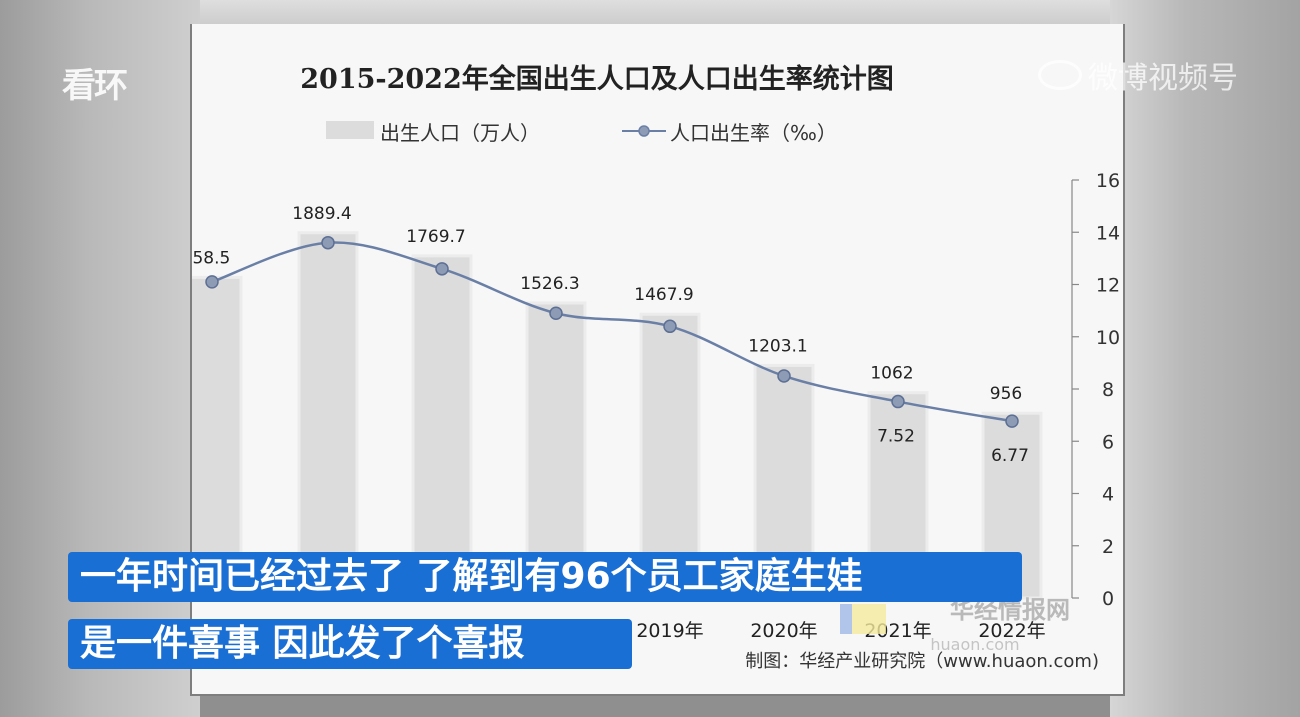 This screenshot has width=1300, height=717. What do you see at coordinates (328, 415) in the screenshot?
I see `bar-2016年` at bounding box center [328, 415].